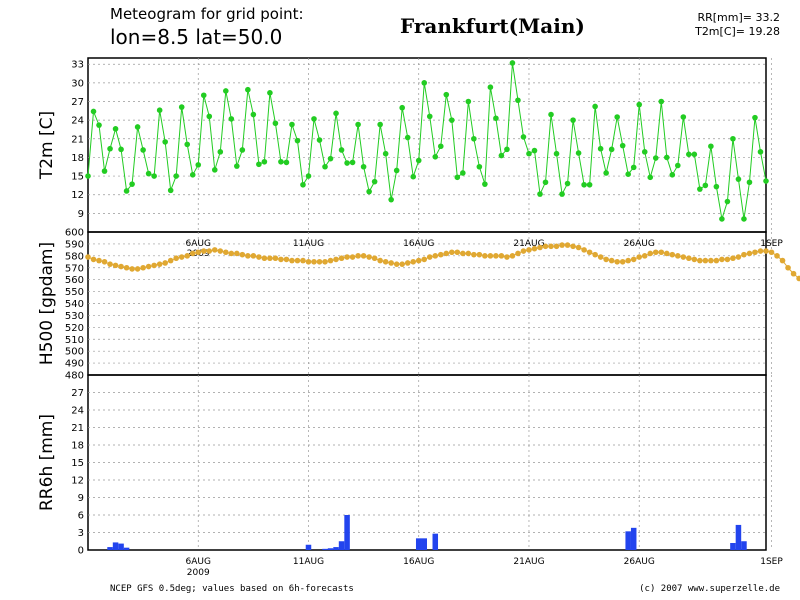  What do you see at coordinates (77, 121) in the screenshot?
I see `y-tick-label: 24` at bounding box center [77, 121].